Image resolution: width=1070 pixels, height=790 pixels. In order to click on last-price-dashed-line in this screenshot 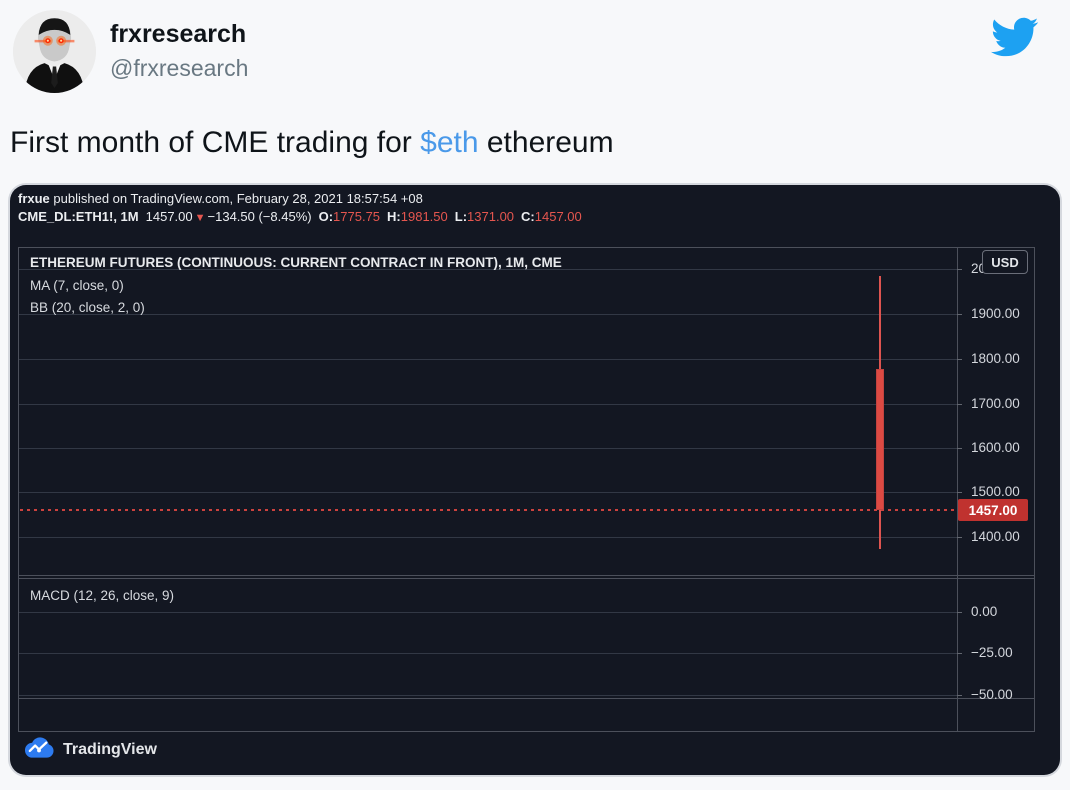, I will do `click(488, 510)`.